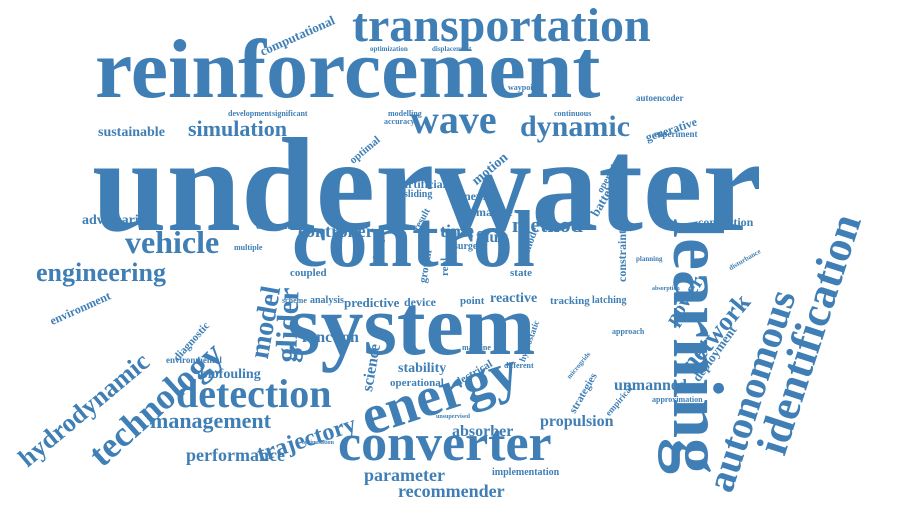 Image resolution: width=900 pixels, height=523 pixels. What do you see at coordinates (453, 119) in the screenshot?
I see `word-wave: wave` at bounding box center [453, 119].